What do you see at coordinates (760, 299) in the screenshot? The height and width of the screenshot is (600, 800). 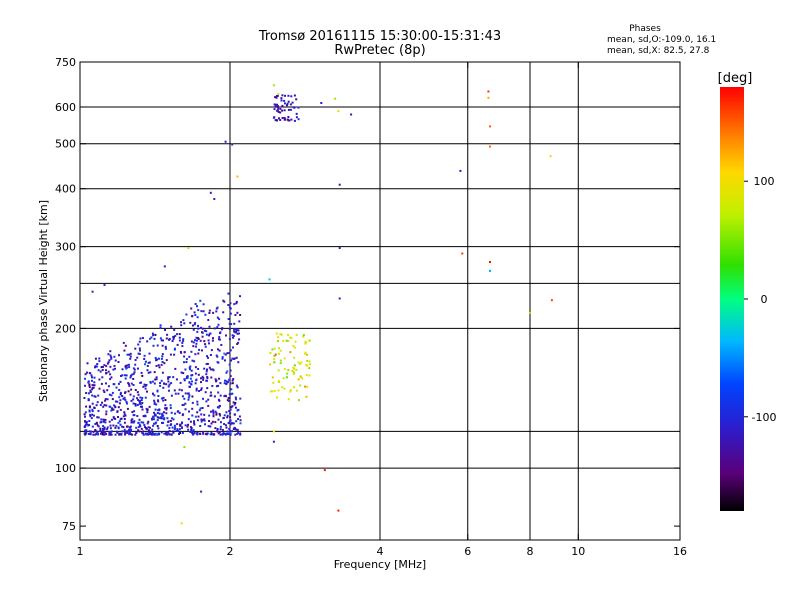 I see `colorbar-ticks: 100 0 -100` at bounding box center [760, 299].